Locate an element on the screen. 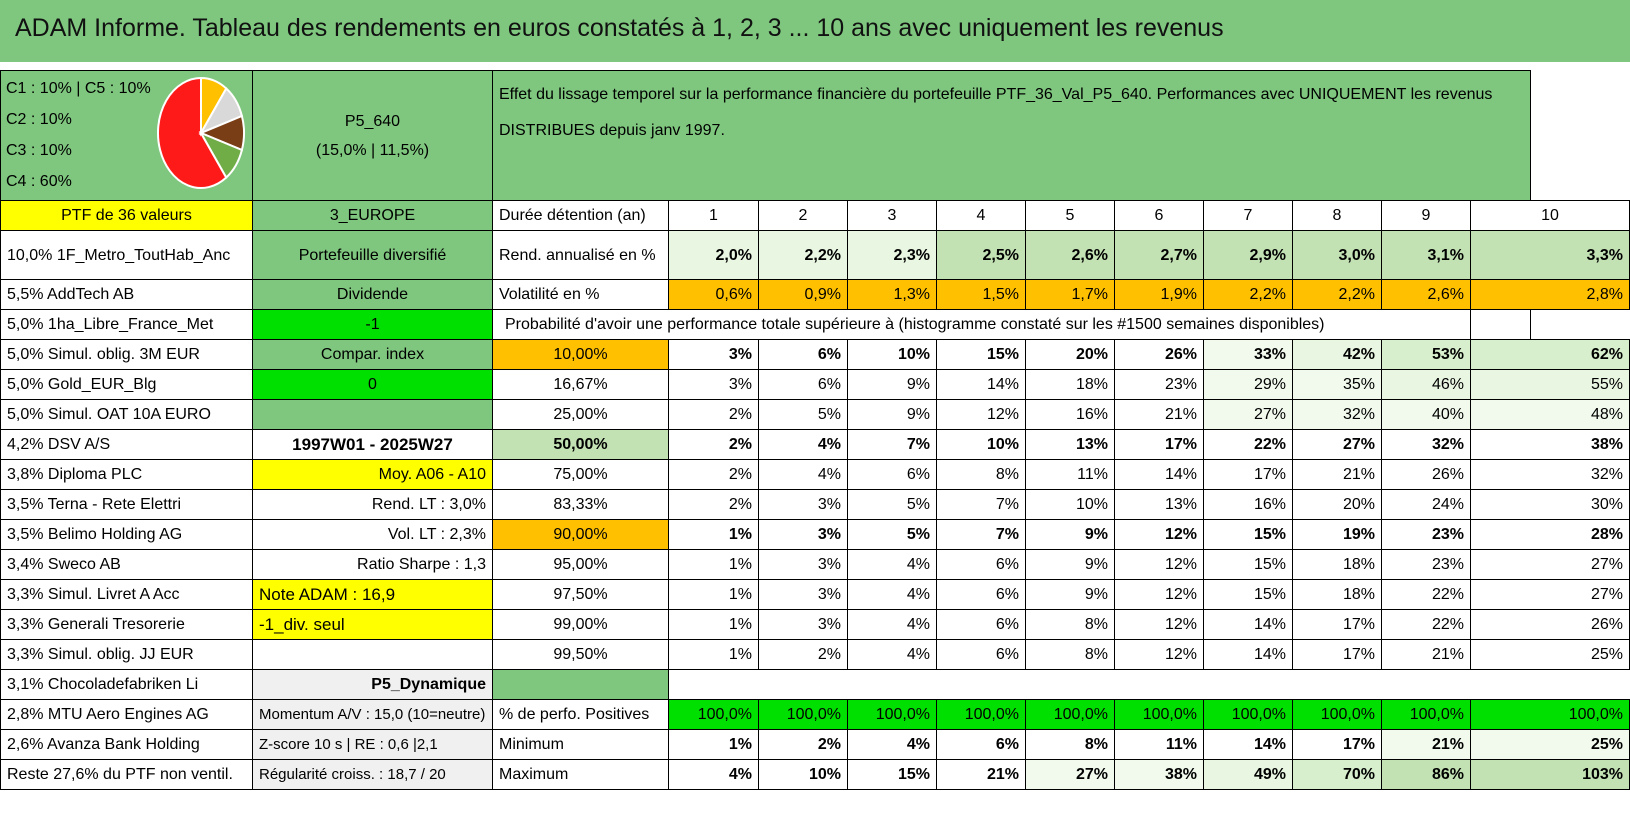  separator is located at coordinates (815, 66).